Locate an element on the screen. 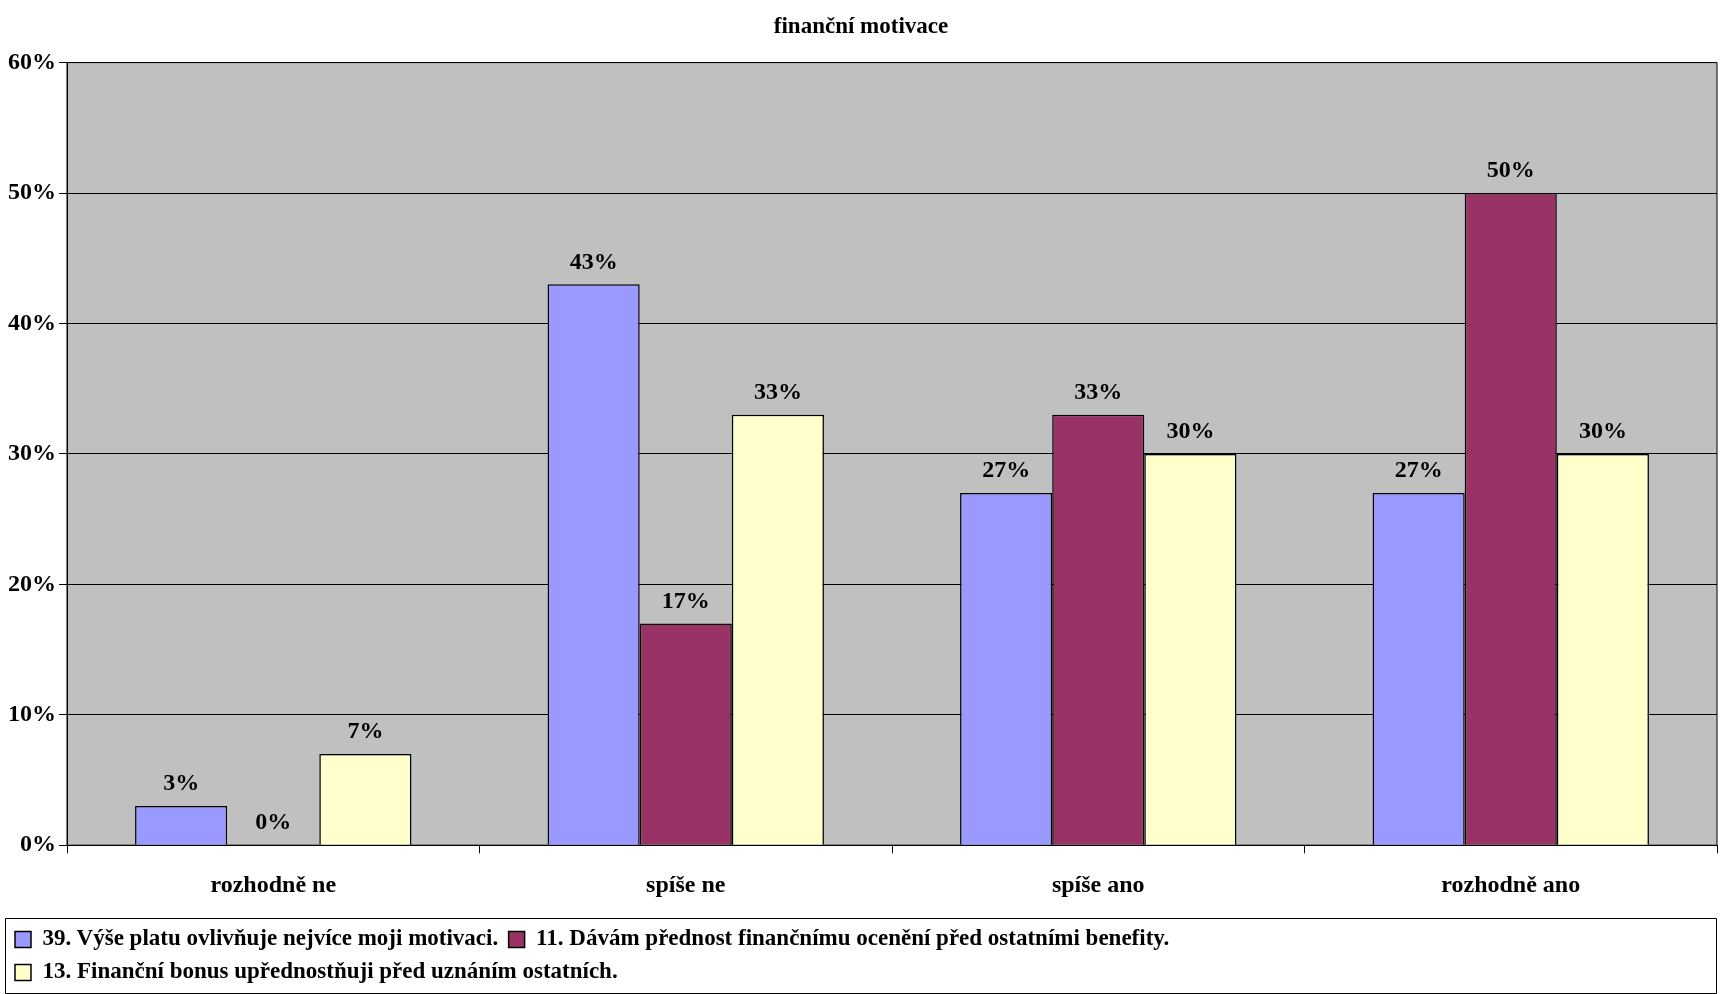 The width and height of the screenshot is (1735, 994). legend-label: 11. Dávám přednost finančnímu ocenění před ostatními benefity. is located at coordinates (853, 938).